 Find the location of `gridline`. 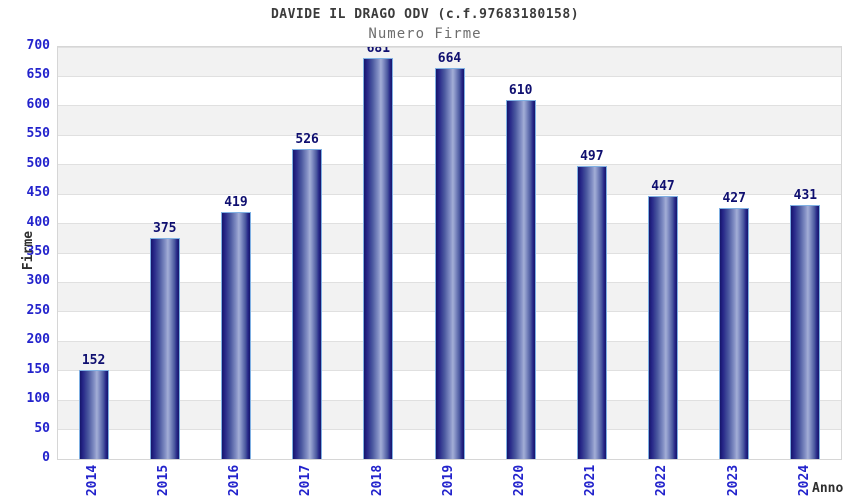

gridline is located at coordinates (449, 47).